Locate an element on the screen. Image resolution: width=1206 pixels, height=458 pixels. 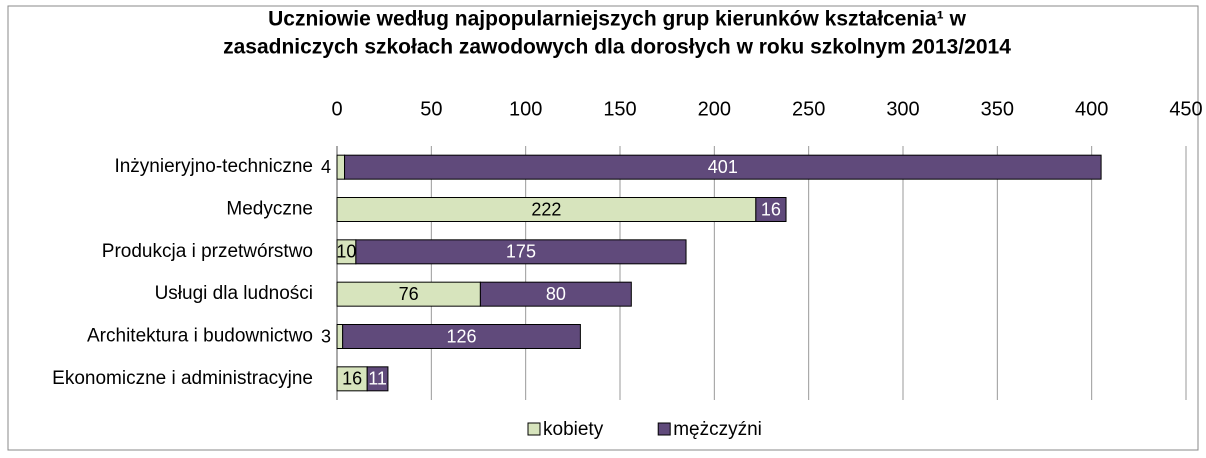
x-tick-label: 150 is located at coordinates (619, 109).